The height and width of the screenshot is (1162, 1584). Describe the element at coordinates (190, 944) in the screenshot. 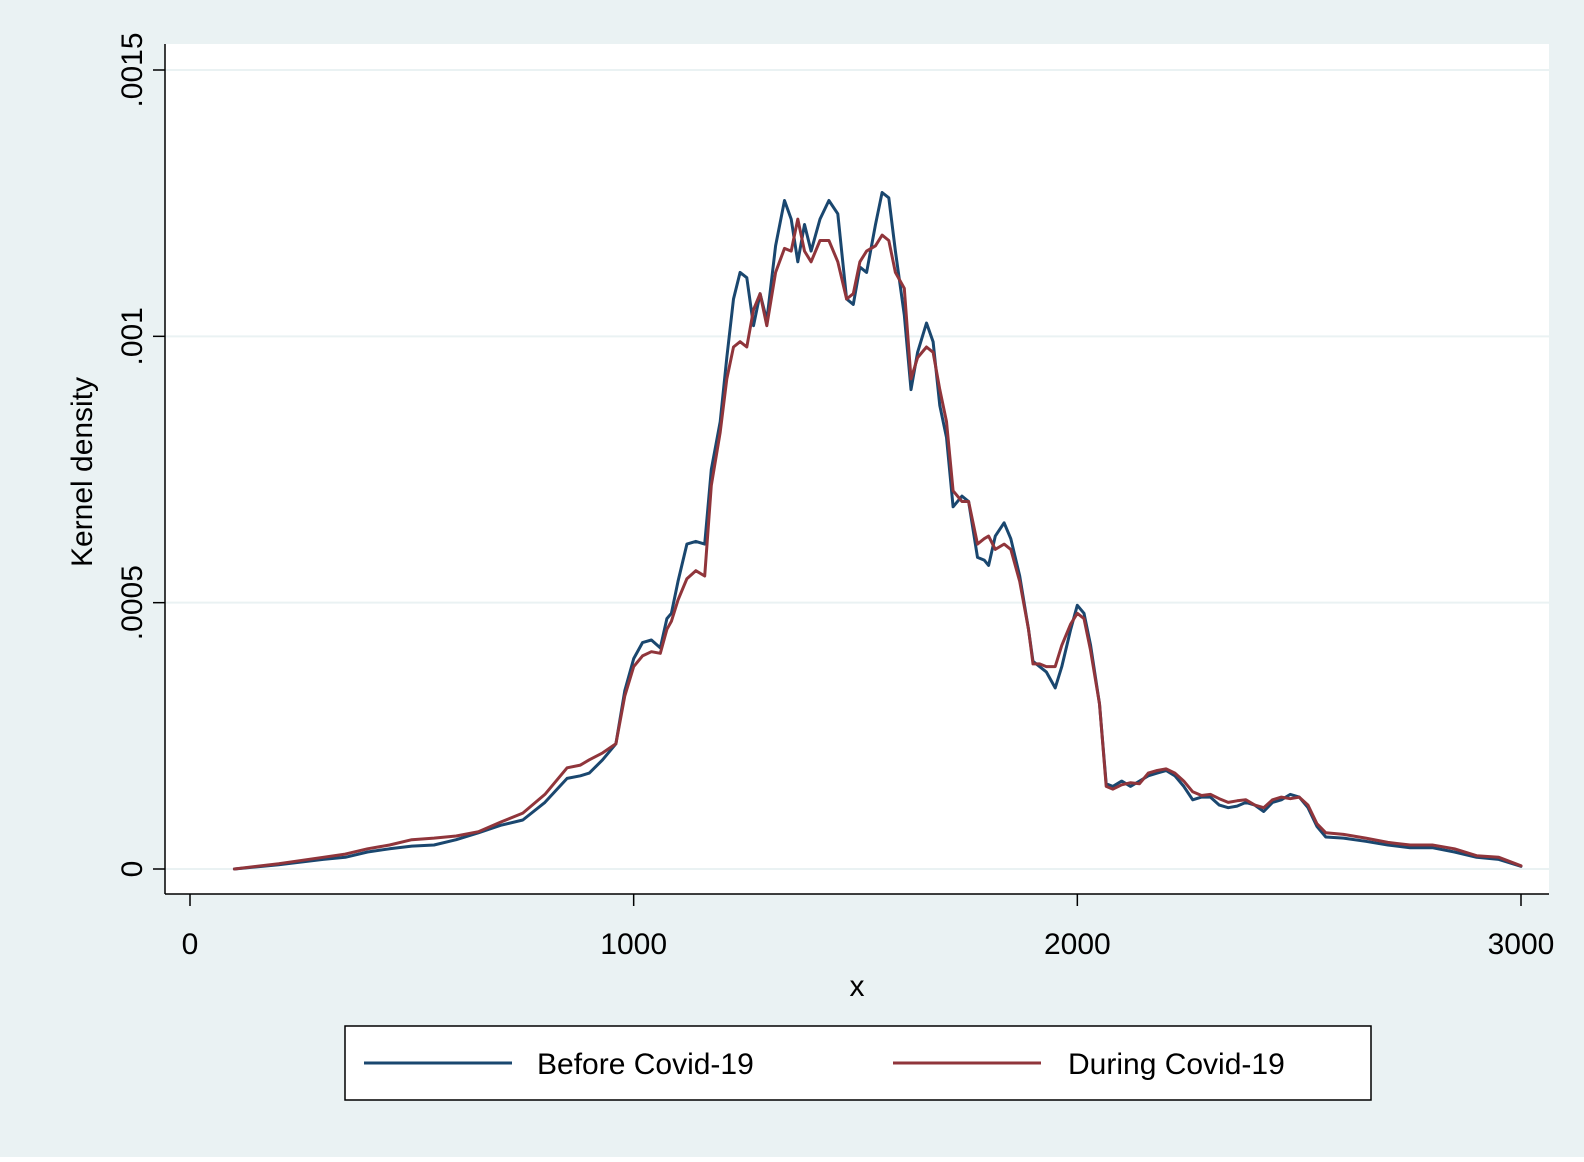

I see `x-tick-label: 0` at that location.